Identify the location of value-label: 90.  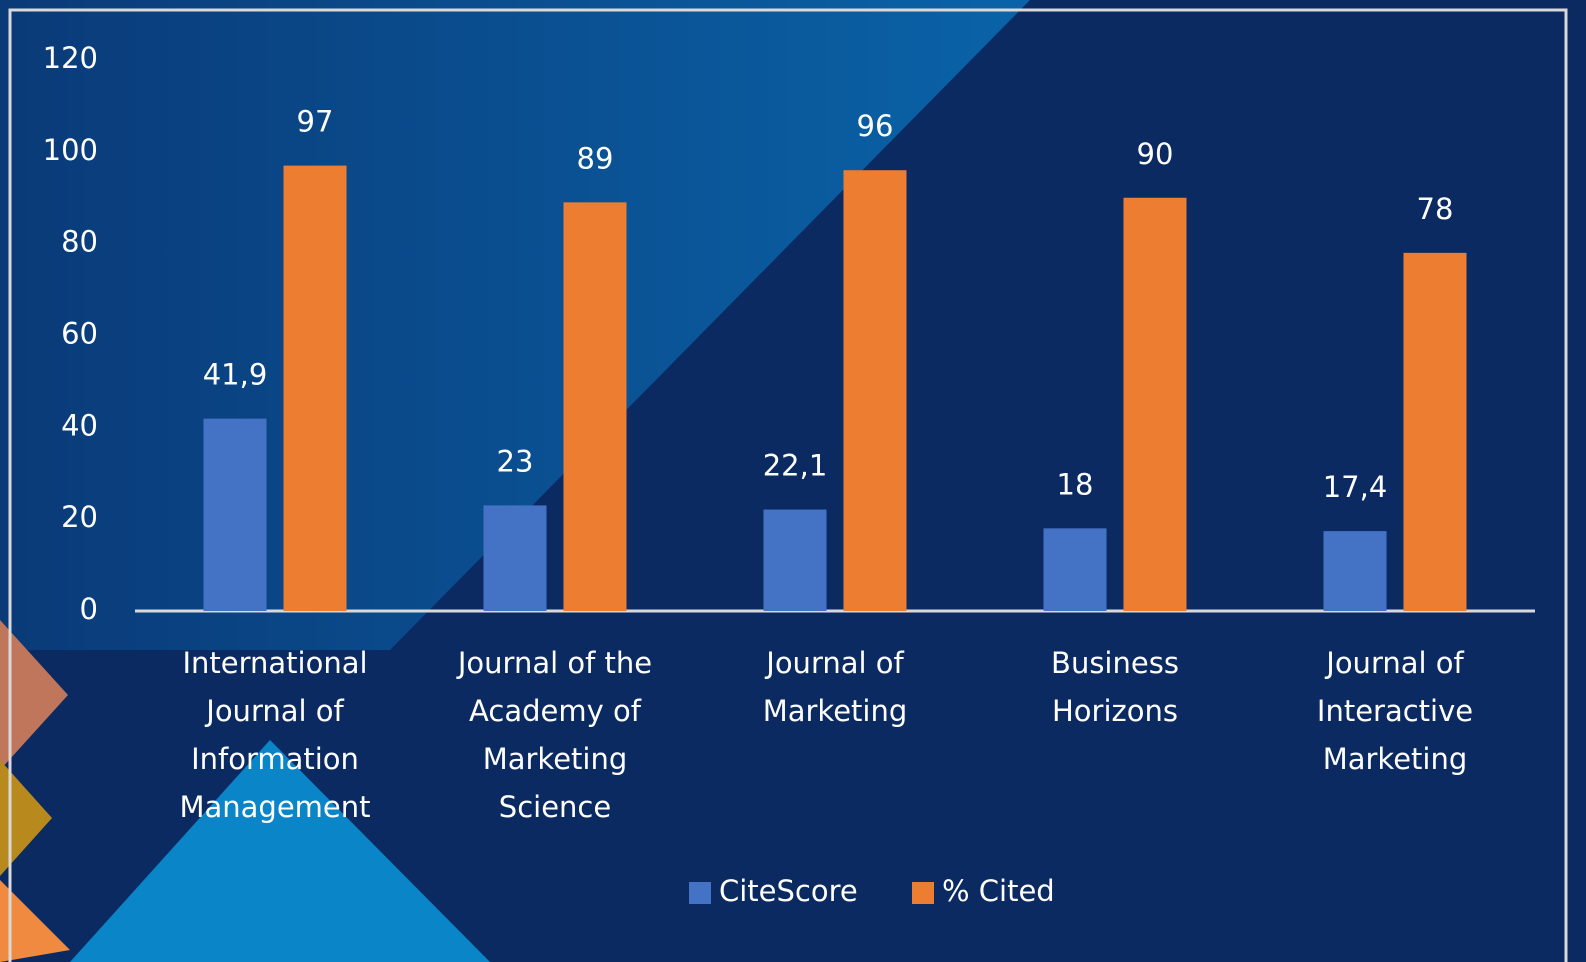
(1155, 154).